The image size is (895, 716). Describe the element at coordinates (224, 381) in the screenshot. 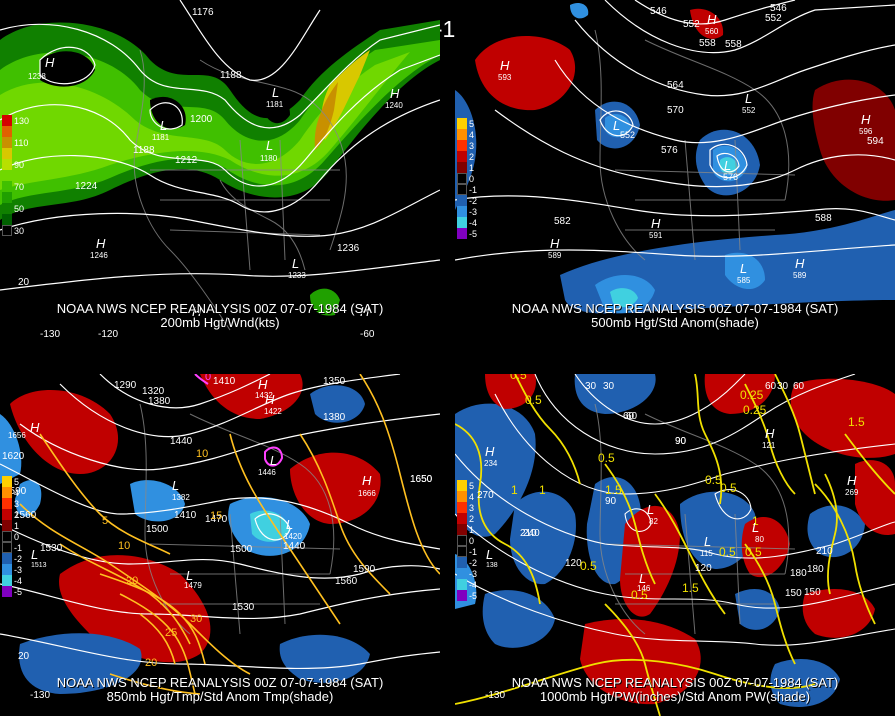

I see `contour-label: 1410` at that location.